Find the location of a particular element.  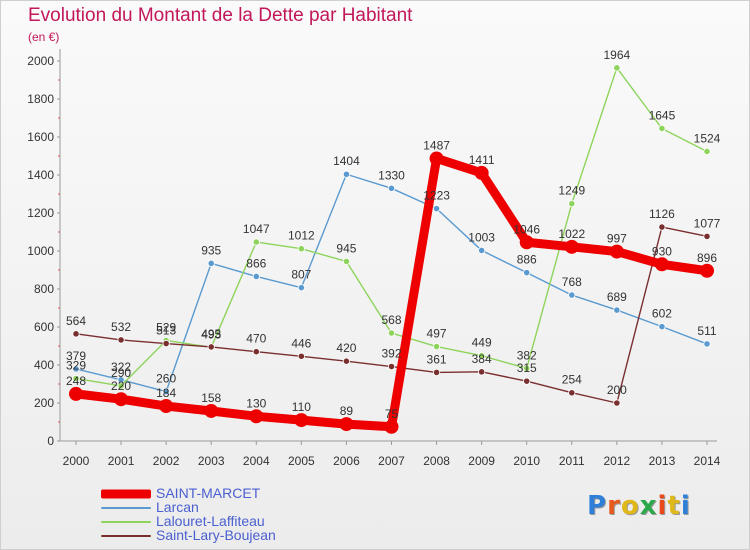

data-label: 470 is located at coordinates (256, 339).